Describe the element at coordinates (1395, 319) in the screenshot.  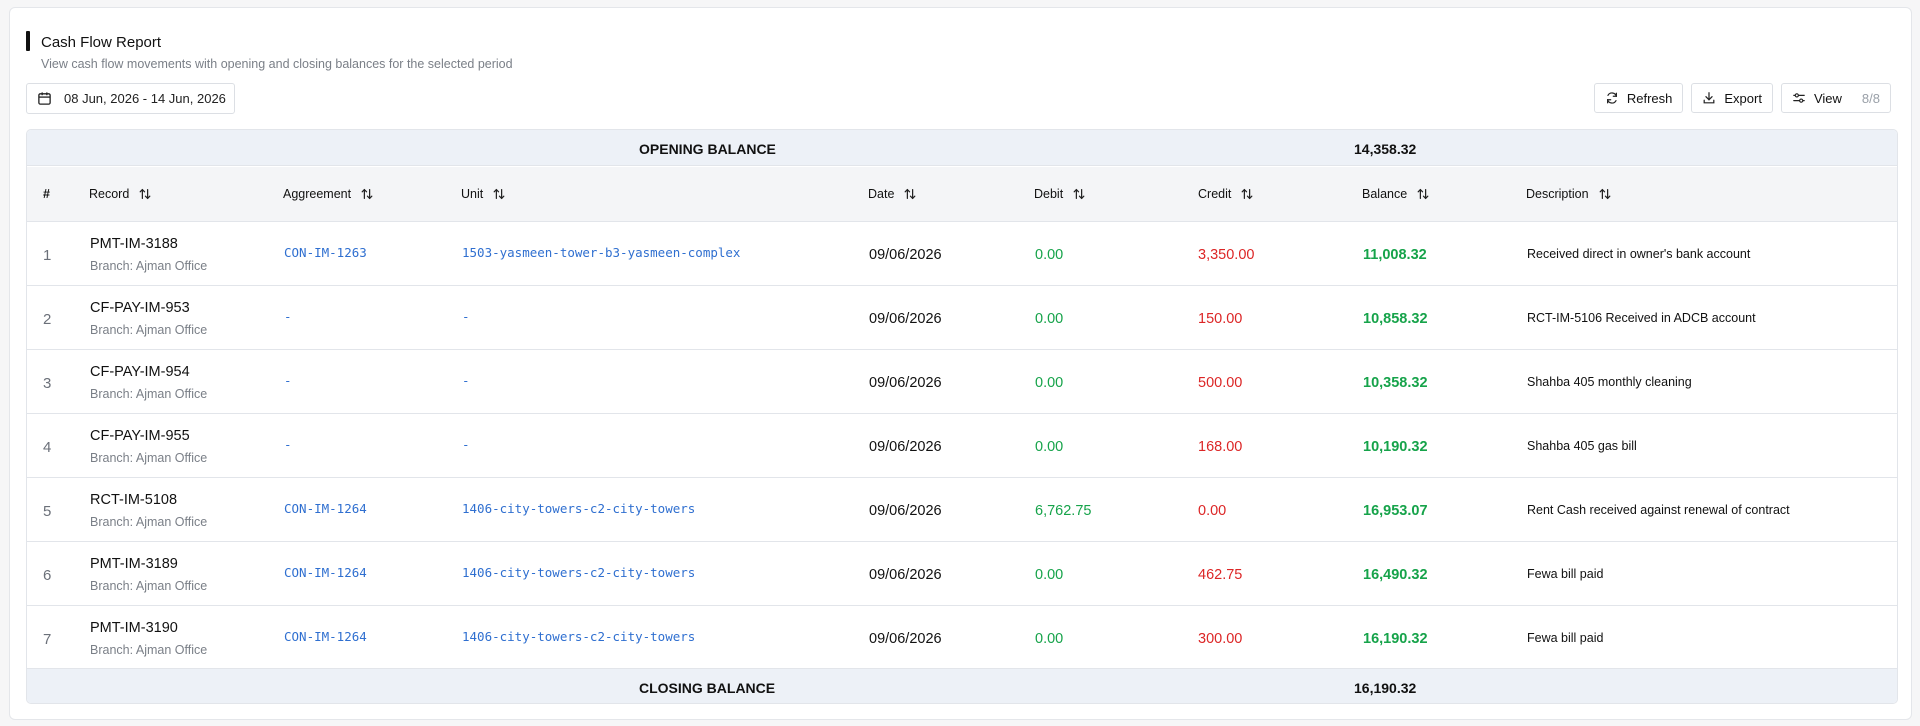
I see `row-balance: 10,858.32` at that location.